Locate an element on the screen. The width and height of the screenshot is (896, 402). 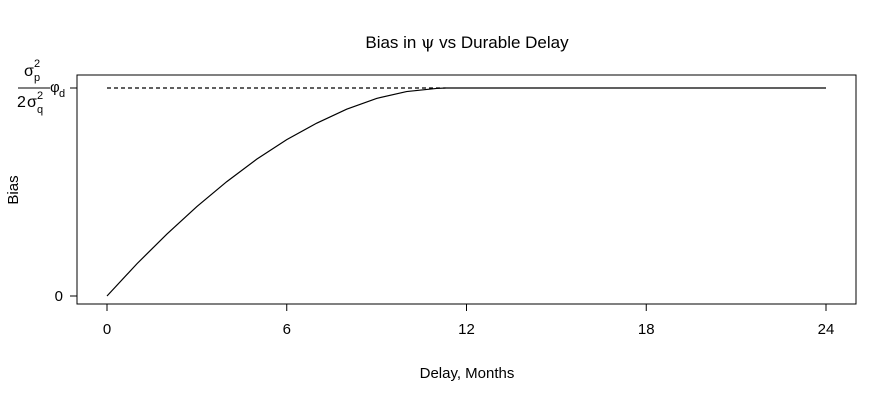
chart-title: Bias in ψ vs Durable Delay is located at coordinates (467, 43).